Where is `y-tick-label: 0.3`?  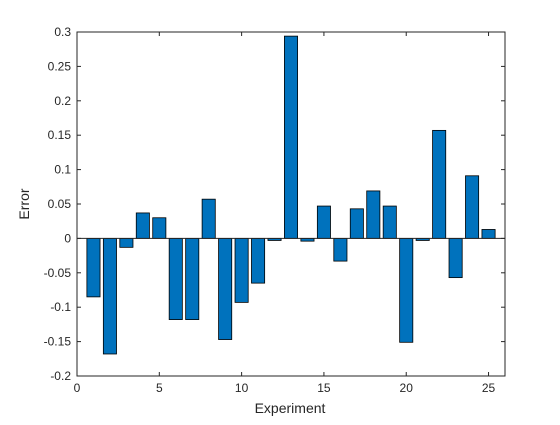
y-tick-label: 0.3 is located at coordinates (62, 32).